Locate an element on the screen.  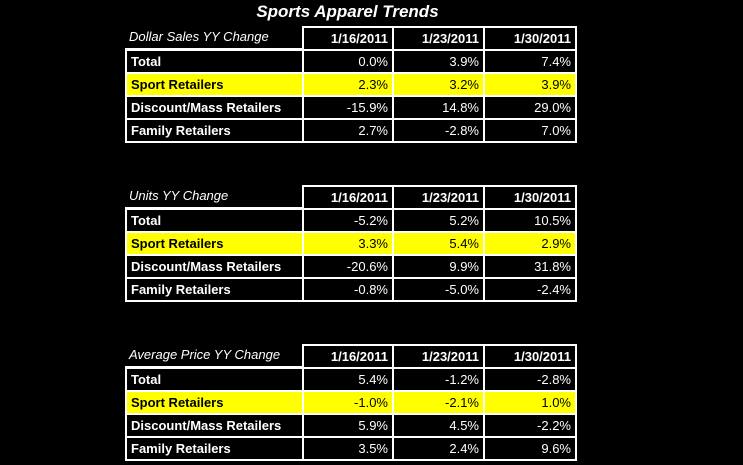
cell-value: -2.4% is located at coordinates (530, 289).